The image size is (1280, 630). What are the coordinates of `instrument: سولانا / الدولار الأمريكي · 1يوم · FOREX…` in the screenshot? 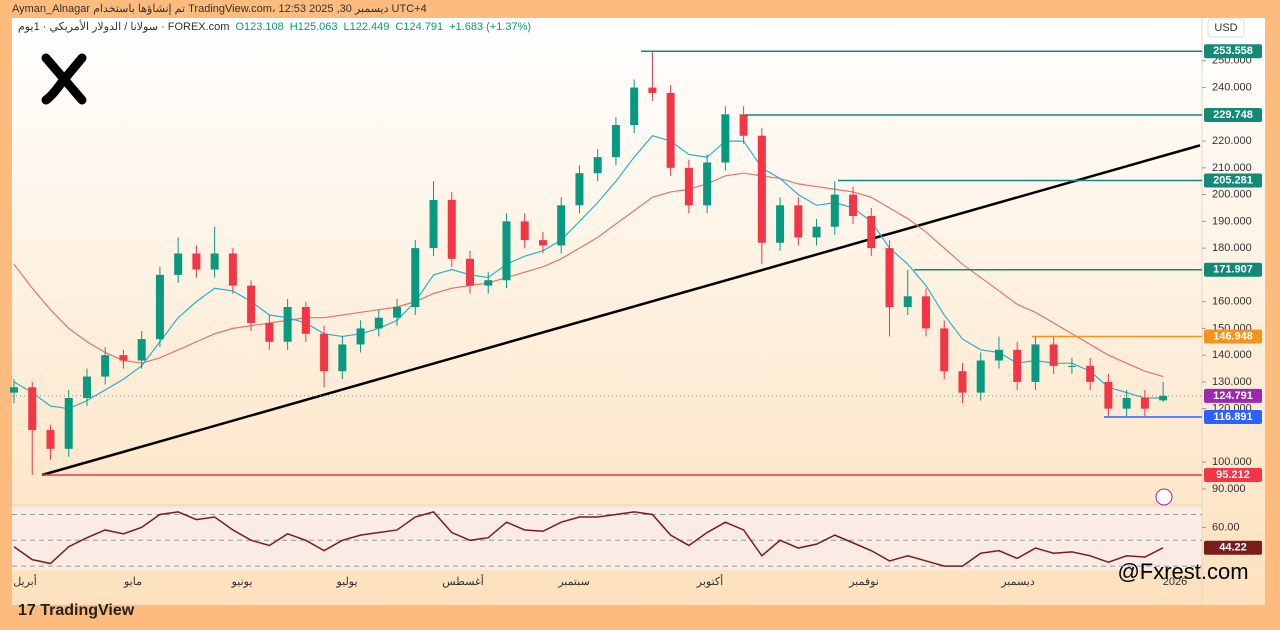 It's located at (123, 26).